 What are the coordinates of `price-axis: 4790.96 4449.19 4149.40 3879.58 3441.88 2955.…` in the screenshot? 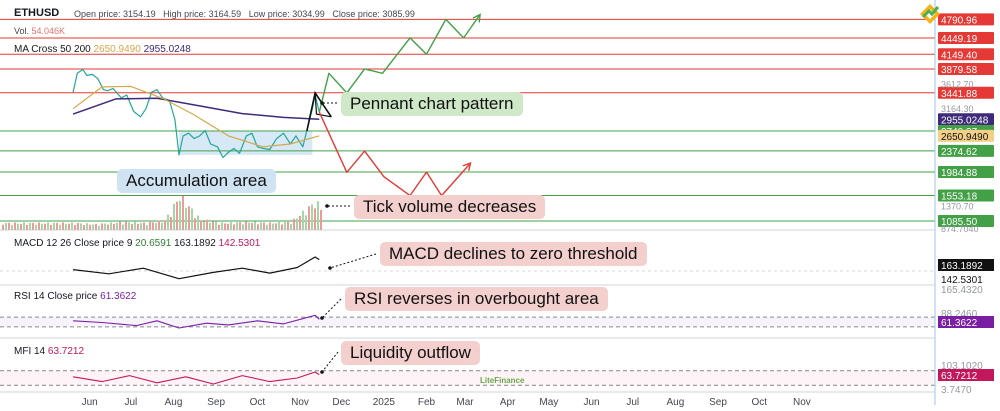 It's located at (964, 202).